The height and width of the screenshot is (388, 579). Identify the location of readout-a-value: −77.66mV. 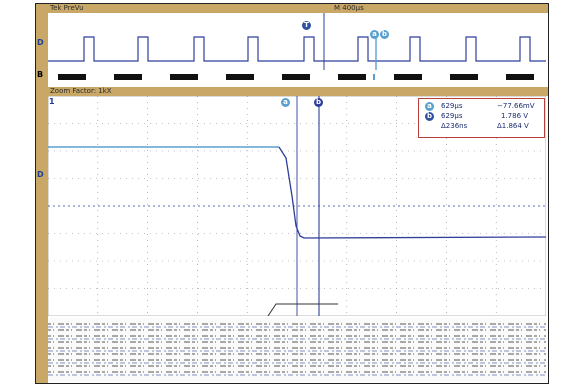
(516, 106).